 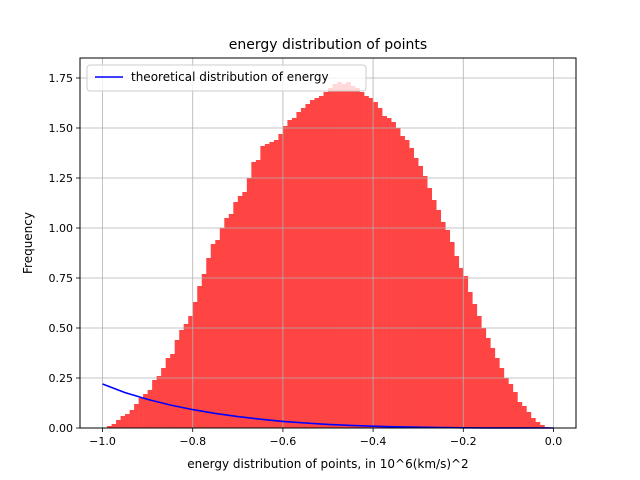 I want to click on y-tick-label: 1.75, so click(x=61, y=78).